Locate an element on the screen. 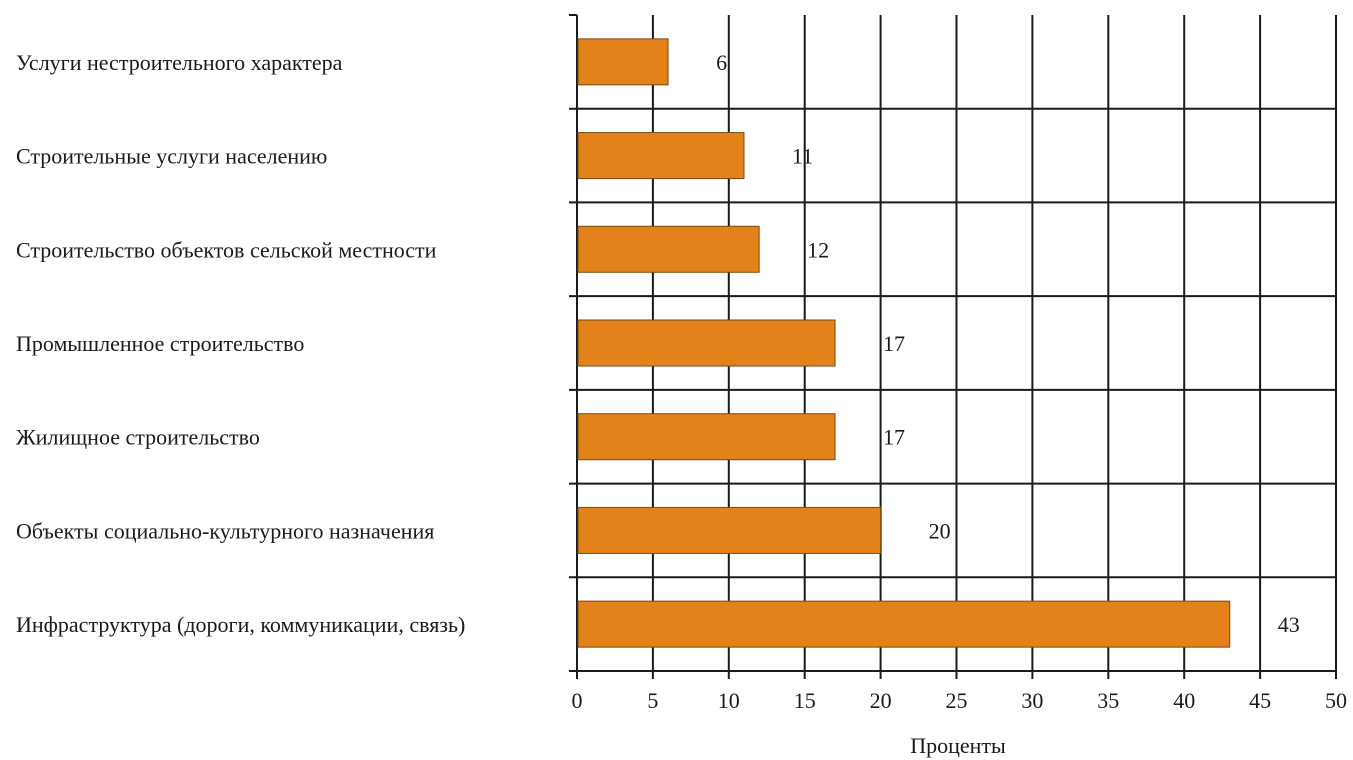 The width and height of the screenshot is (1353, 760). x-tick-label: 50 is located at coordinates (1336, 700).